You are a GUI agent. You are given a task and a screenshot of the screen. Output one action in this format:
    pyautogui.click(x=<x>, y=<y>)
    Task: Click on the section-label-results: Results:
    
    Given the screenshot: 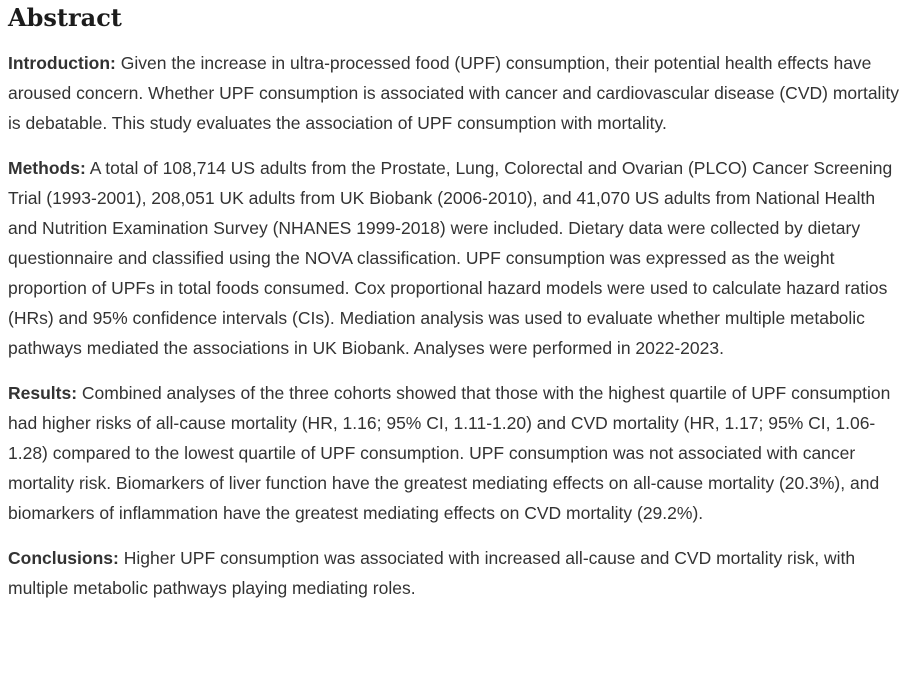 What is the action you would take?
    pyautogui.click(x=43, y=393)
    